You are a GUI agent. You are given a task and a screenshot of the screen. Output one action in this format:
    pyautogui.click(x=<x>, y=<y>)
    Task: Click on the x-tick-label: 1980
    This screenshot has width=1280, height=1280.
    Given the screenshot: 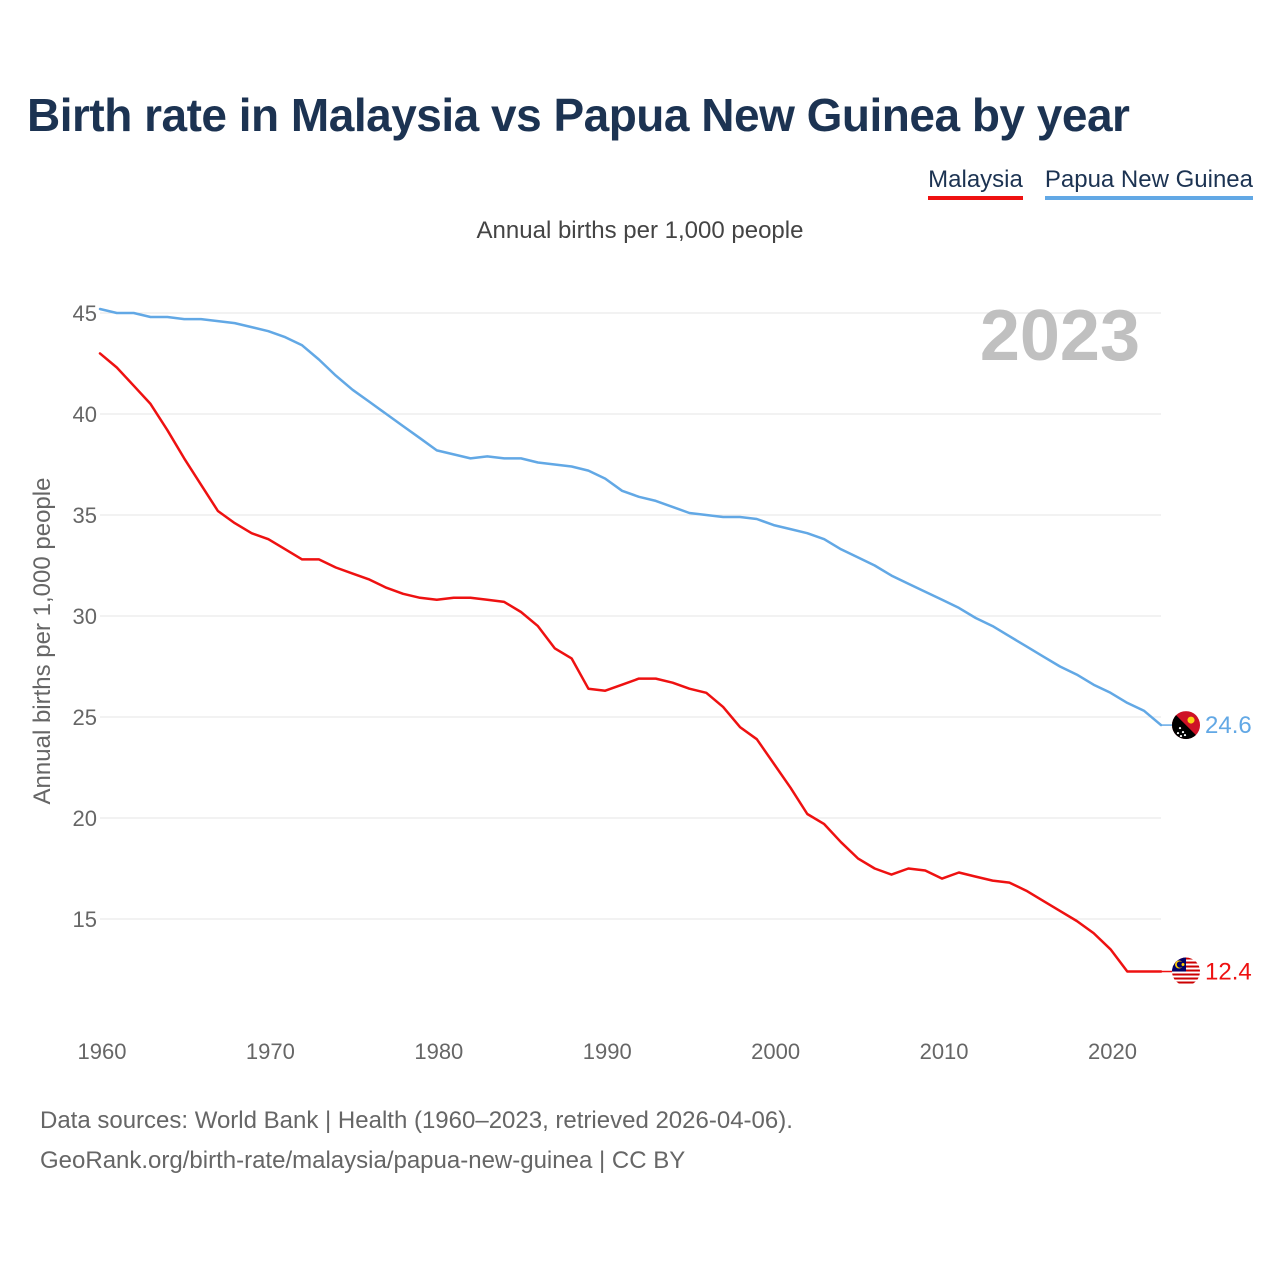 What is the action you would take?
    pyautogui.click(x=438, y=1051)
    